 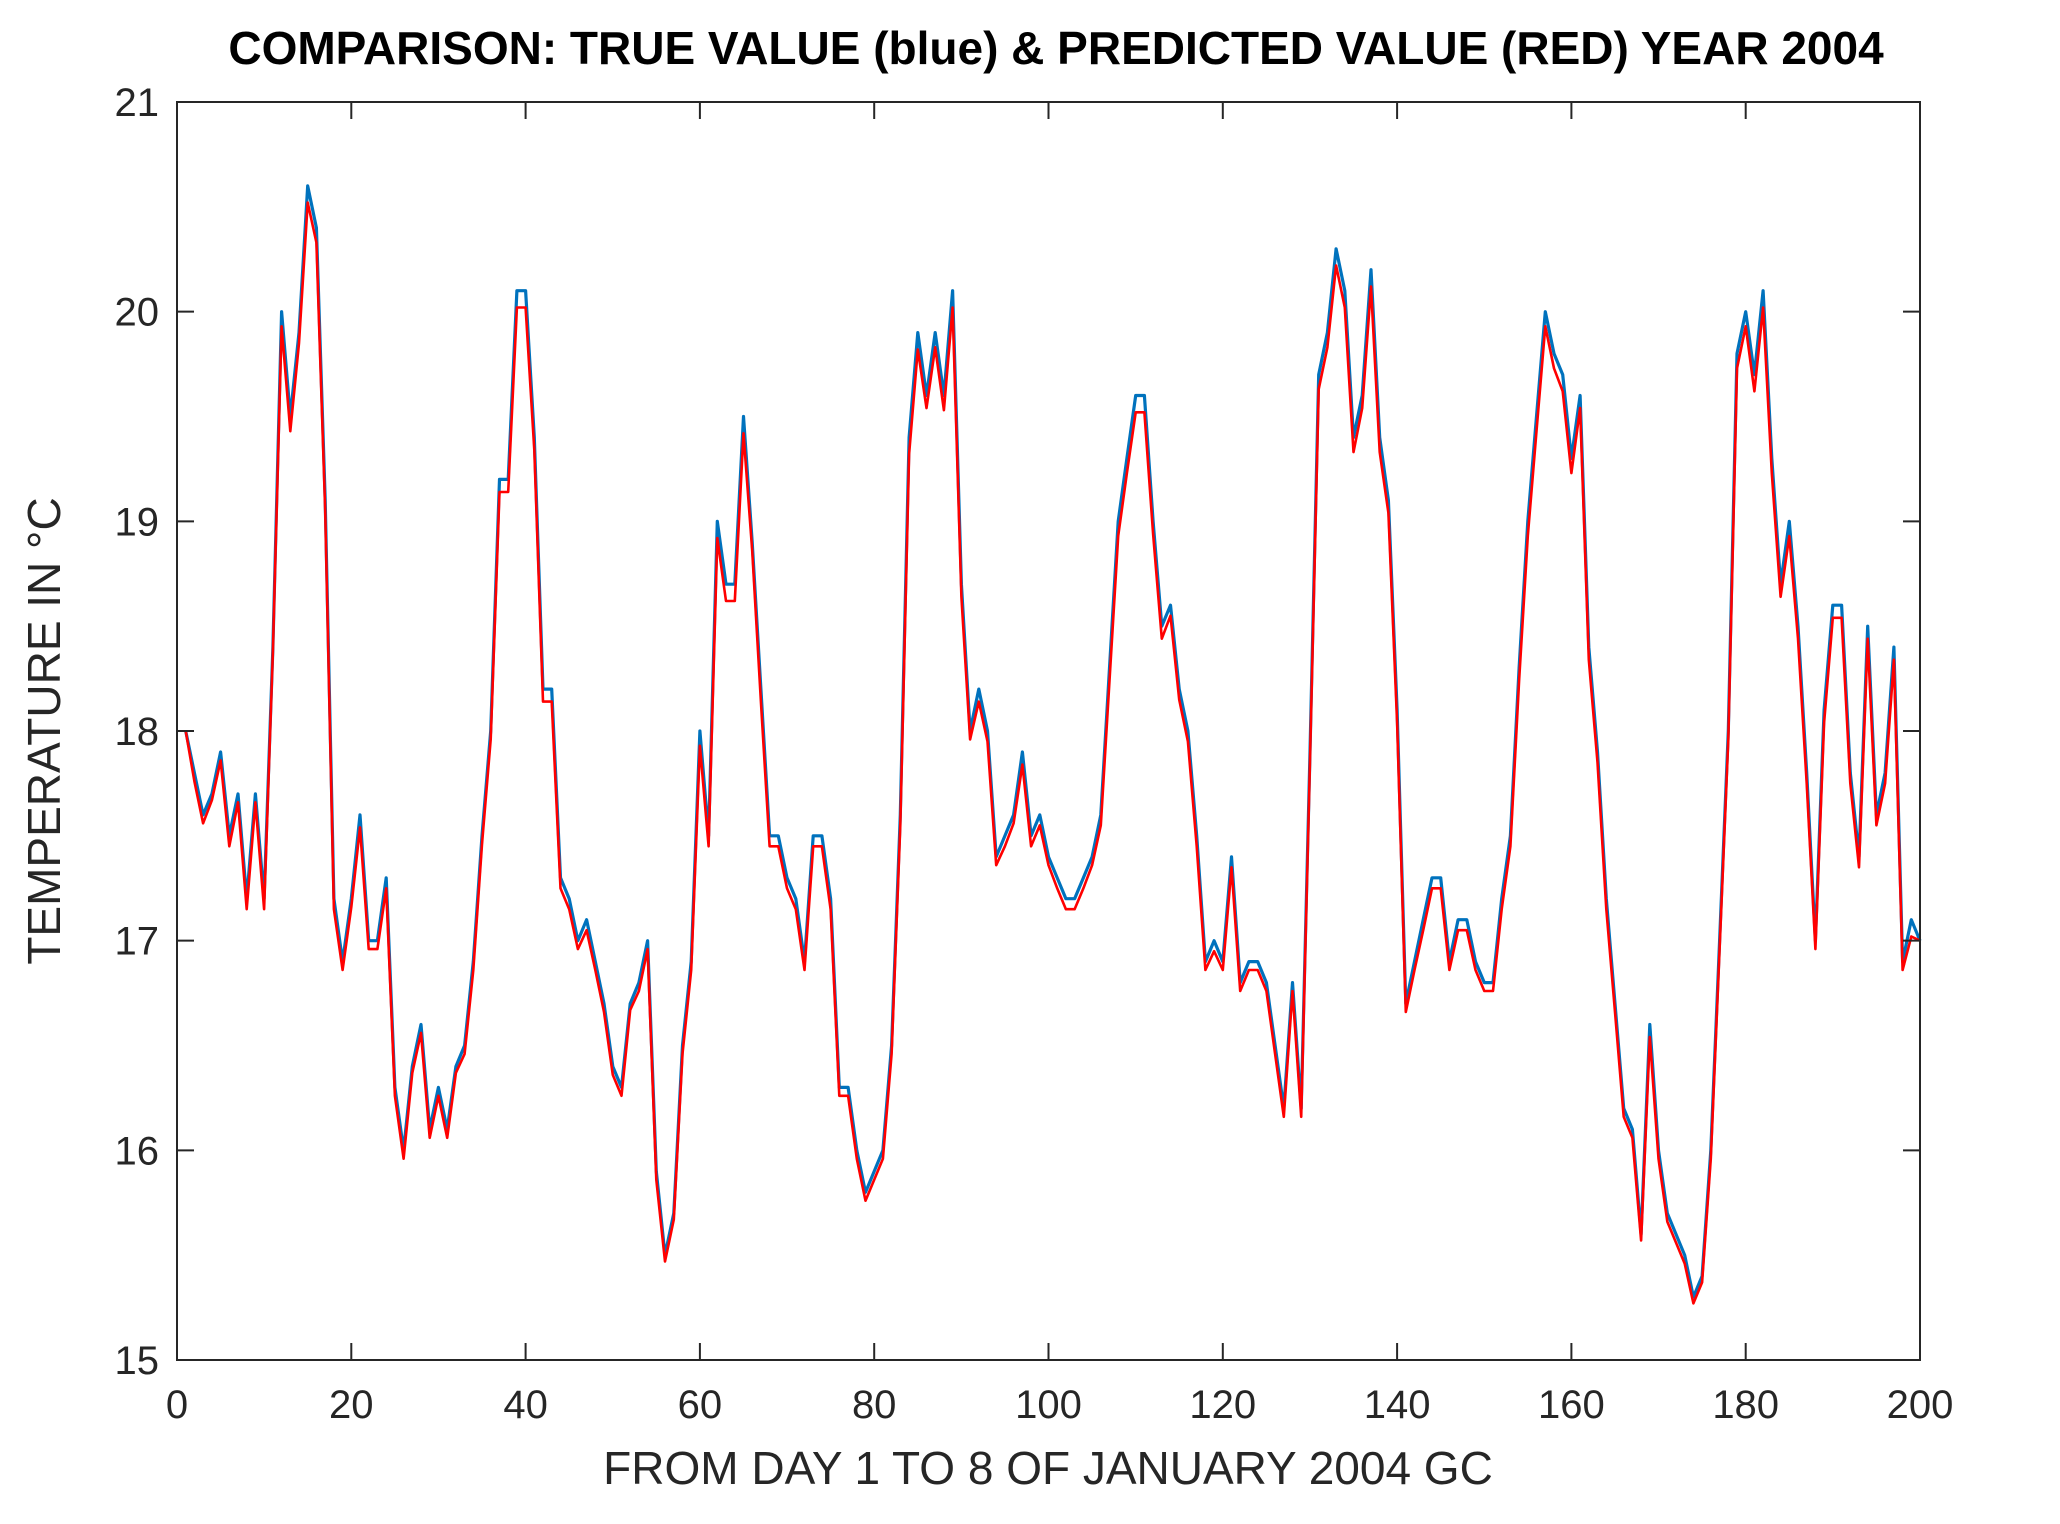 What do you see at coordinates (137, 732) in the screenshot?
I see `y-tick-labels: 15 16 17 18 19 20 21` at bounding box center [137, 732].